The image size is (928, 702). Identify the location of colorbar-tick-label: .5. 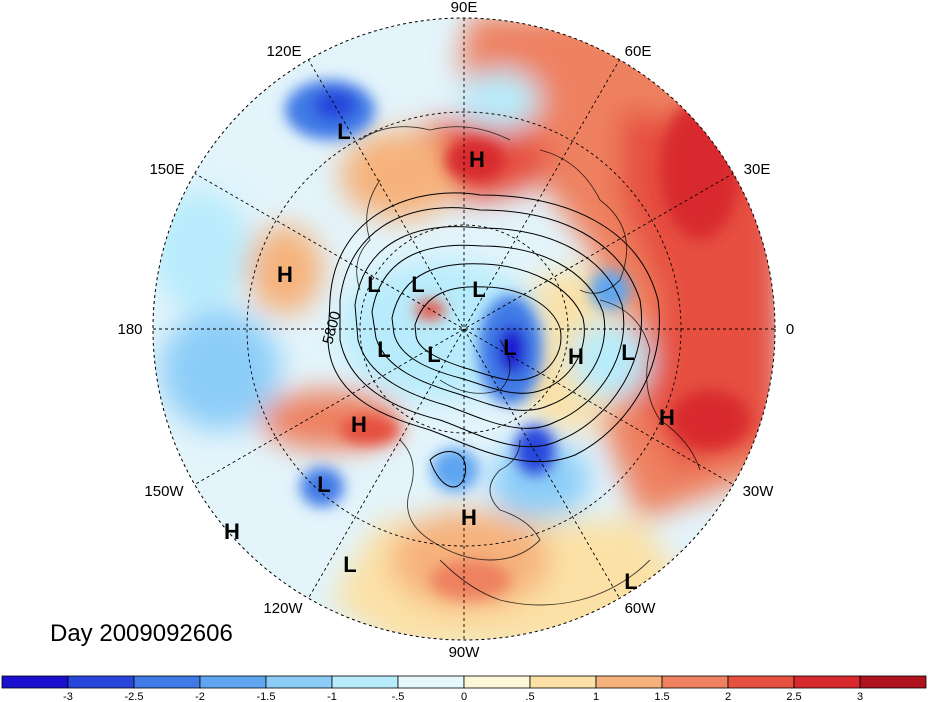
(529, 696).